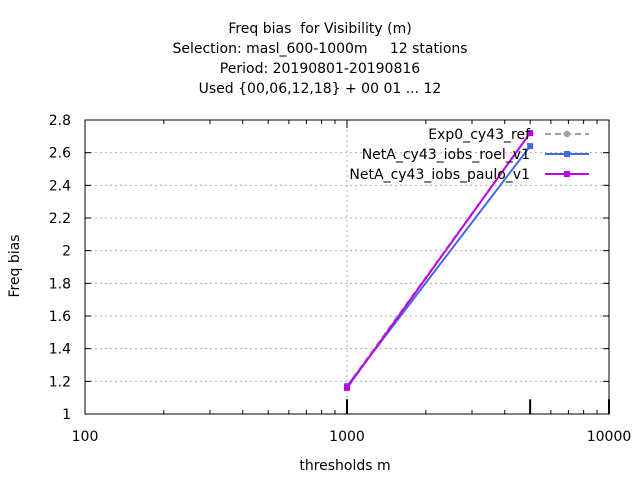 Image resolution: width=640 pixels, height=480 pixels. I want to click on y-tick-label: 2.4, so click(60, 186).